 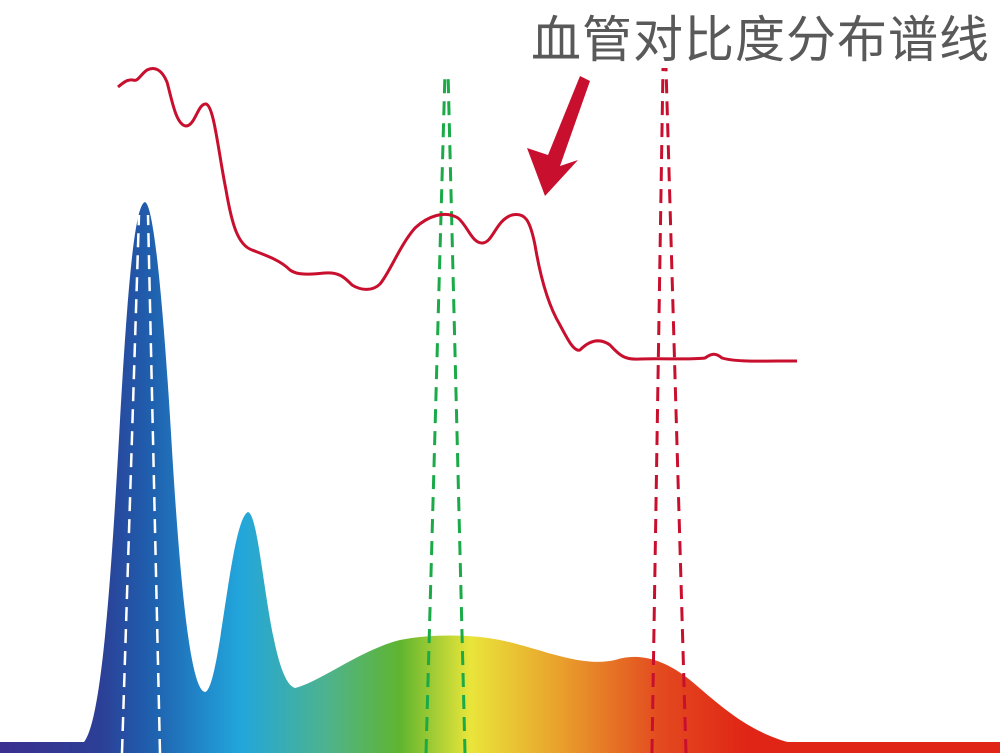 I want to click on arrow-icon, so click(x=558, y=136).